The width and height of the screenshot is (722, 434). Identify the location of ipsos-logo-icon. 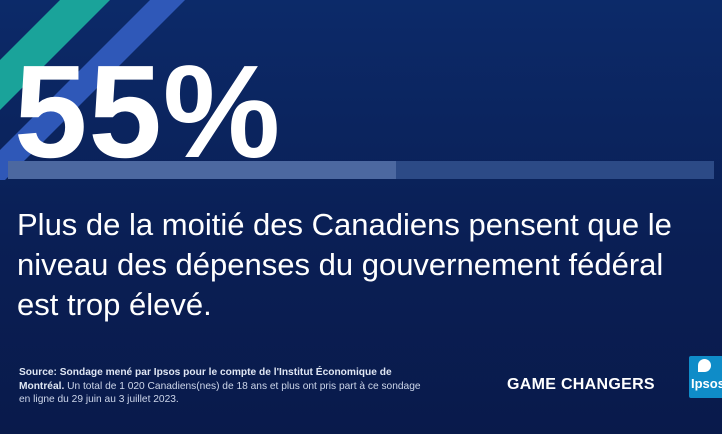
(704, 365).